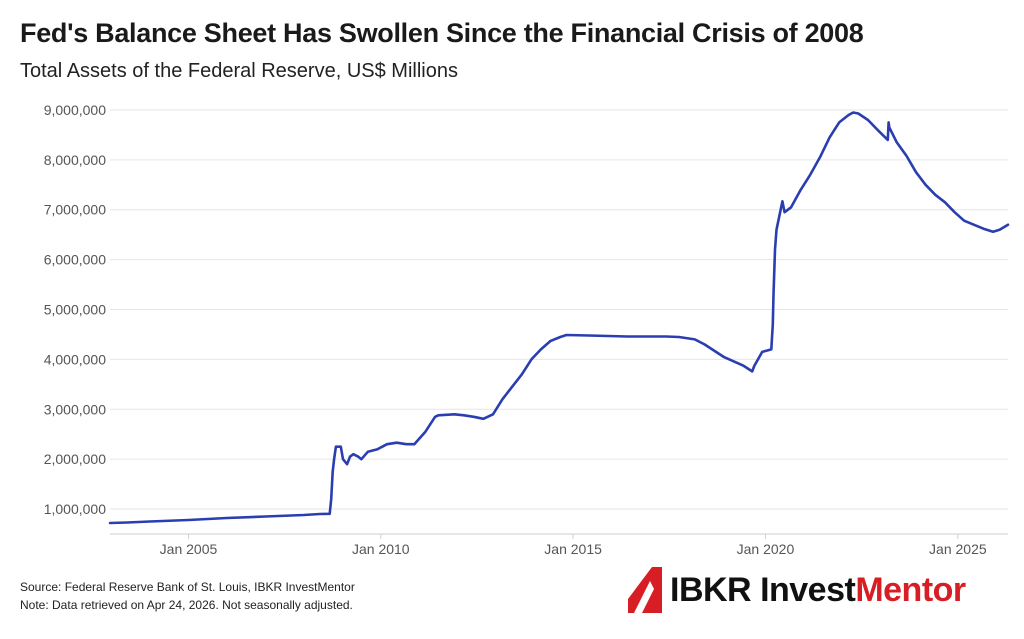 The image size is (1024, 639). Describe the element at coordinates (189, 549) in the screenshot. I see `x-tick-label: Jan 2005` at that location.